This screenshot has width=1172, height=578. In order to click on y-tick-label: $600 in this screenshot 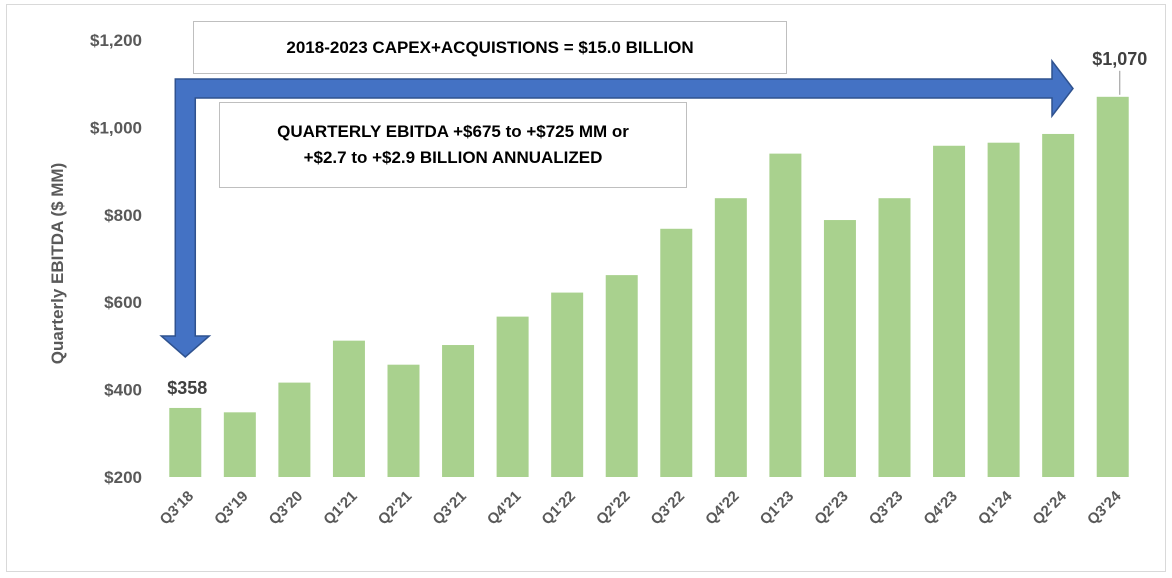, I will do `click(123, 302)`.